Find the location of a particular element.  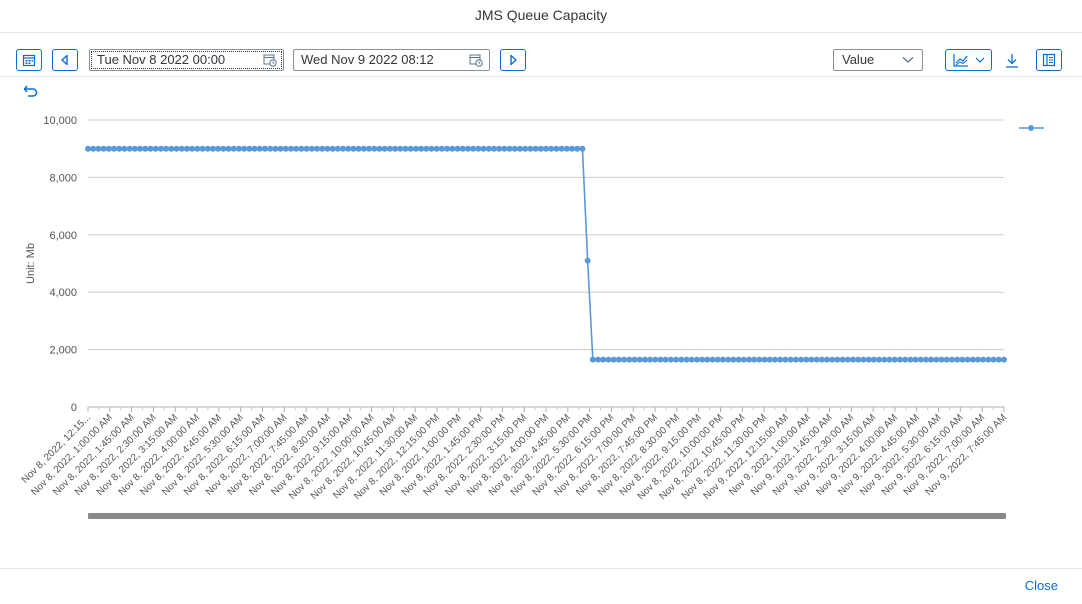

download-icon is located at coordinates (1012, 61).